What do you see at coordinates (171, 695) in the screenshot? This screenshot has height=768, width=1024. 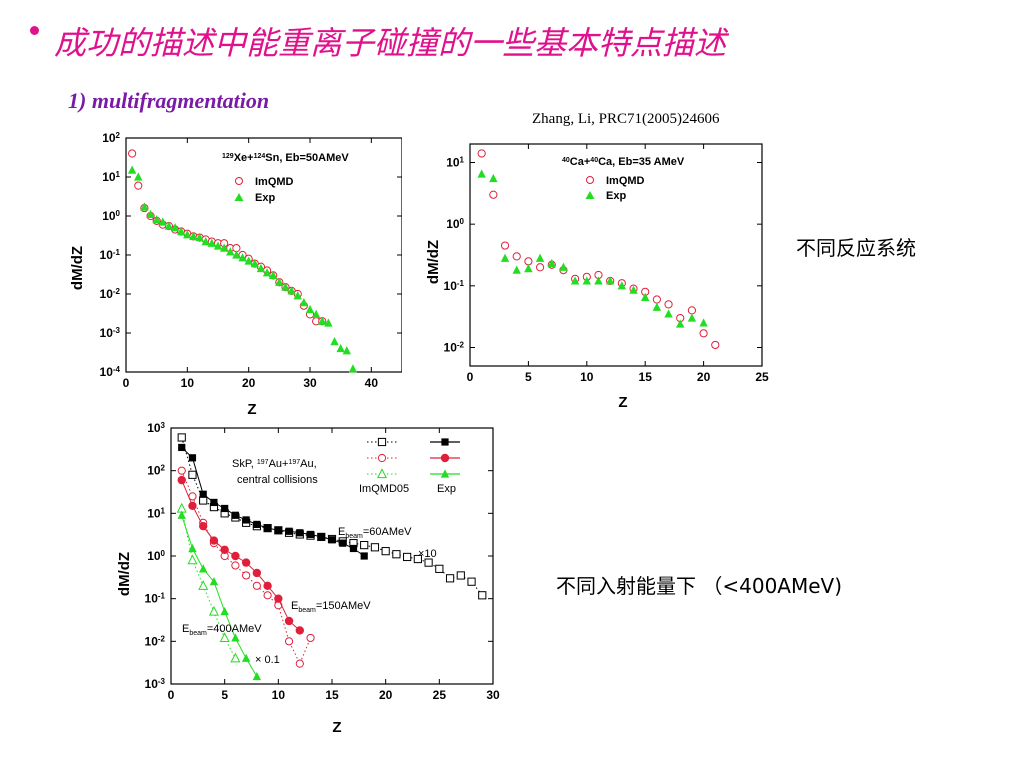 I see `x-tick-label: 0` at bounding box center [171, 695].